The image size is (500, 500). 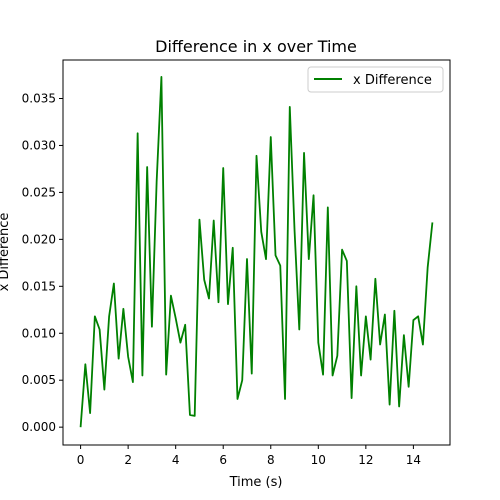 What do you see at coordinates (39, 380) in the screenshot?
I see `y-tick-label: 0.005` at bounding box center [39, 380].